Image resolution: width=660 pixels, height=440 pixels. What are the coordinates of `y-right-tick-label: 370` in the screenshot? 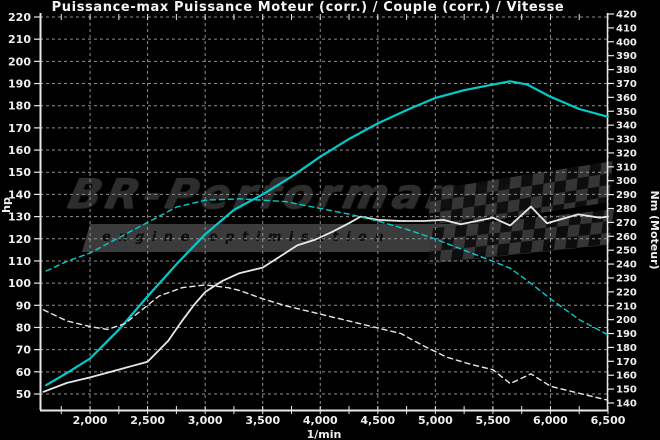 It's located at (626, 84).